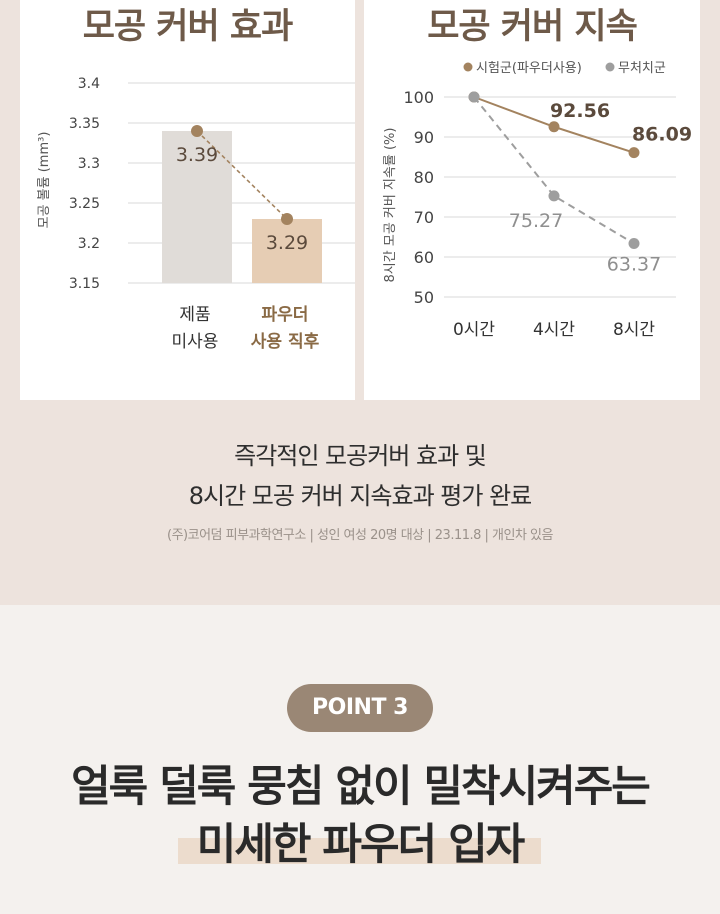  I want to click on bar-chart-y-axis-label: 모공 볼륨 (mm³), so click(44, 180).